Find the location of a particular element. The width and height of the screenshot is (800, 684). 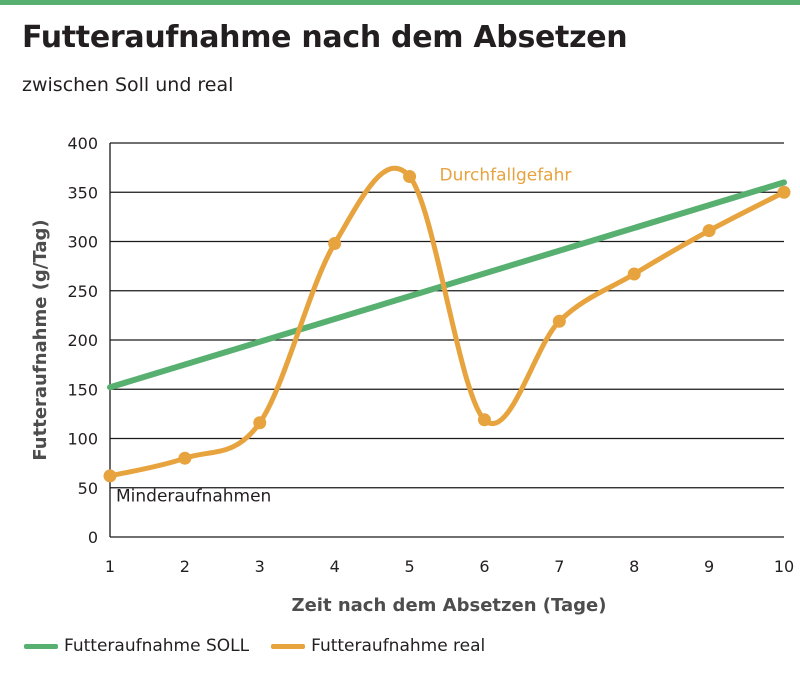

x-tick-label-9: 9 is located at coordinates (709, 566).